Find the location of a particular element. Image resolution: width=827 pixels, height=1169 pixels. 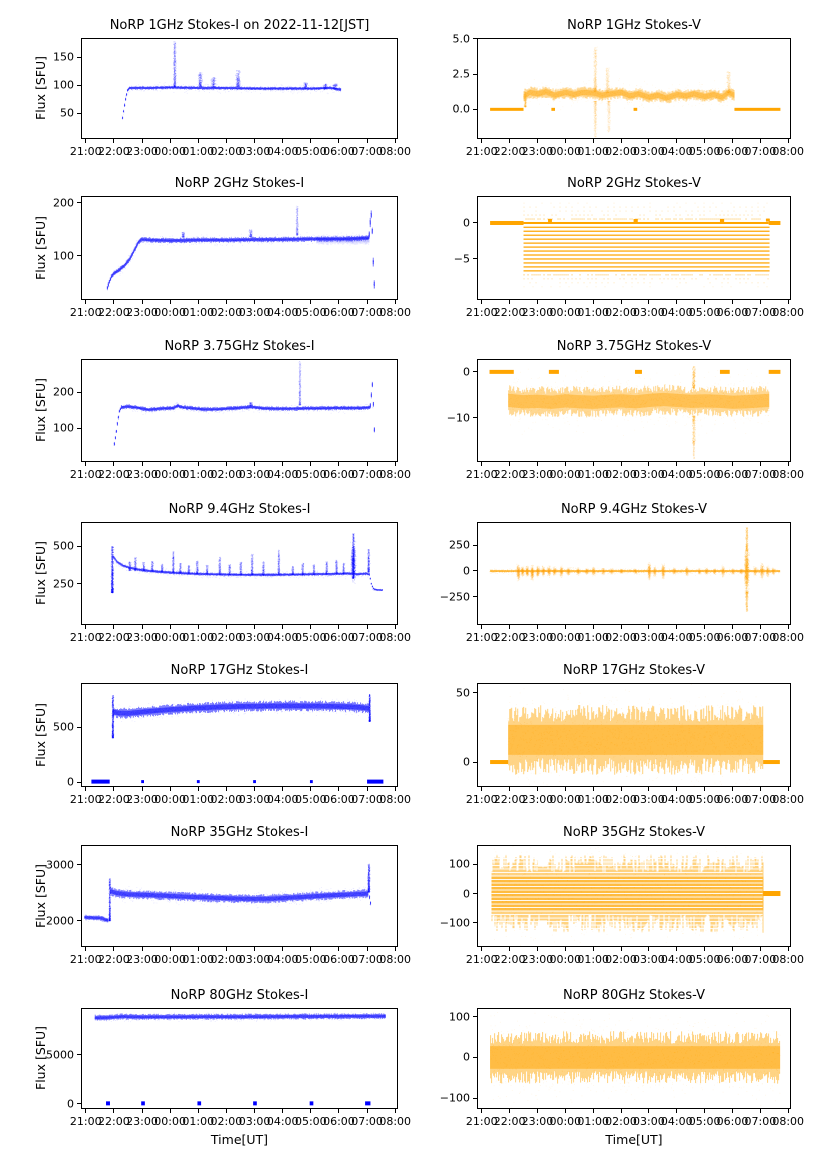

x-tick-label: 03:00 is located at coordinates (254, 1121).